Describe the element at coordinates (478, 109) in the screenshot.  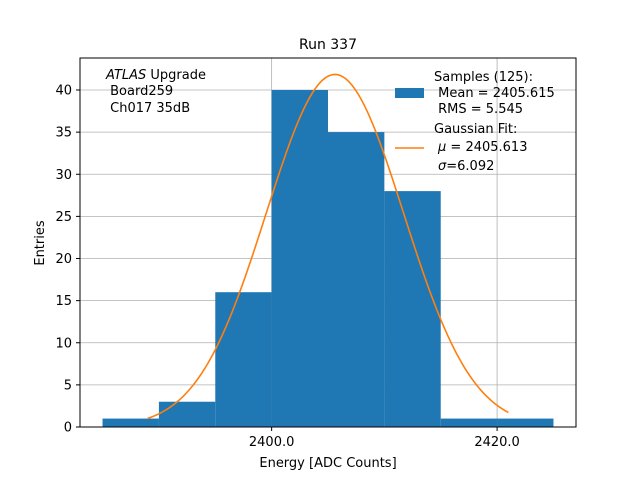
I see `legend-rms-label: RMS = 5.545` at that location.